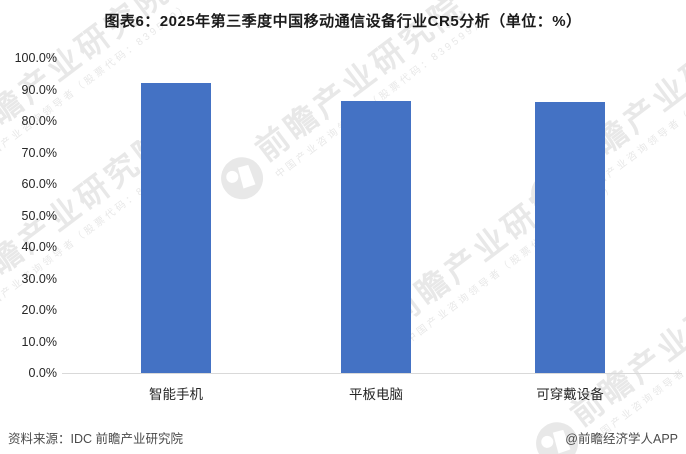  What do you see at coordinates (96, 439) in the screenshot?
I see `source-note: 资料来源：IDC 前瞻产业研究院` at bounding box center [96, 439].